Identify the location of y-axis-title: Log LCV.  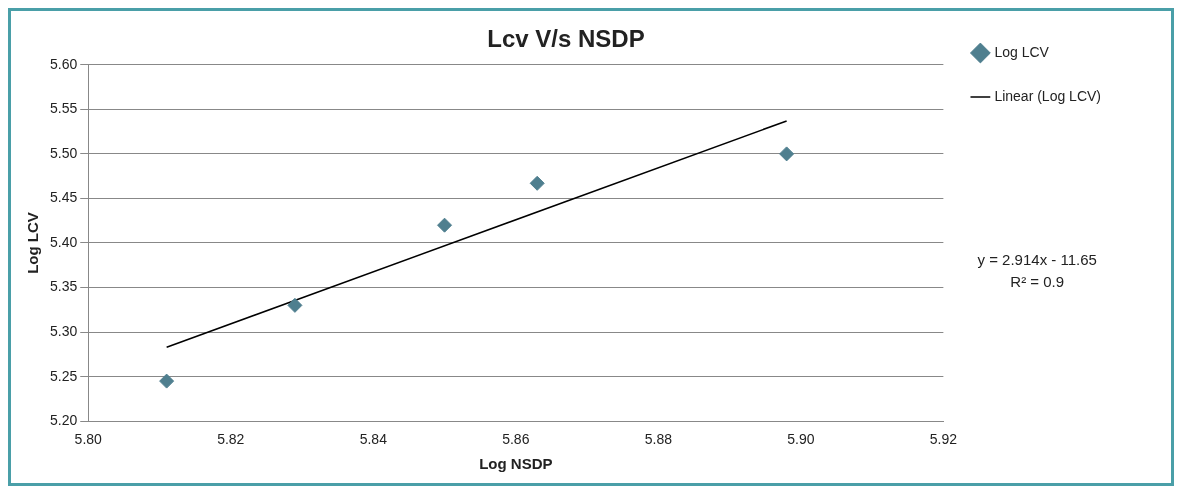
(33, 243).